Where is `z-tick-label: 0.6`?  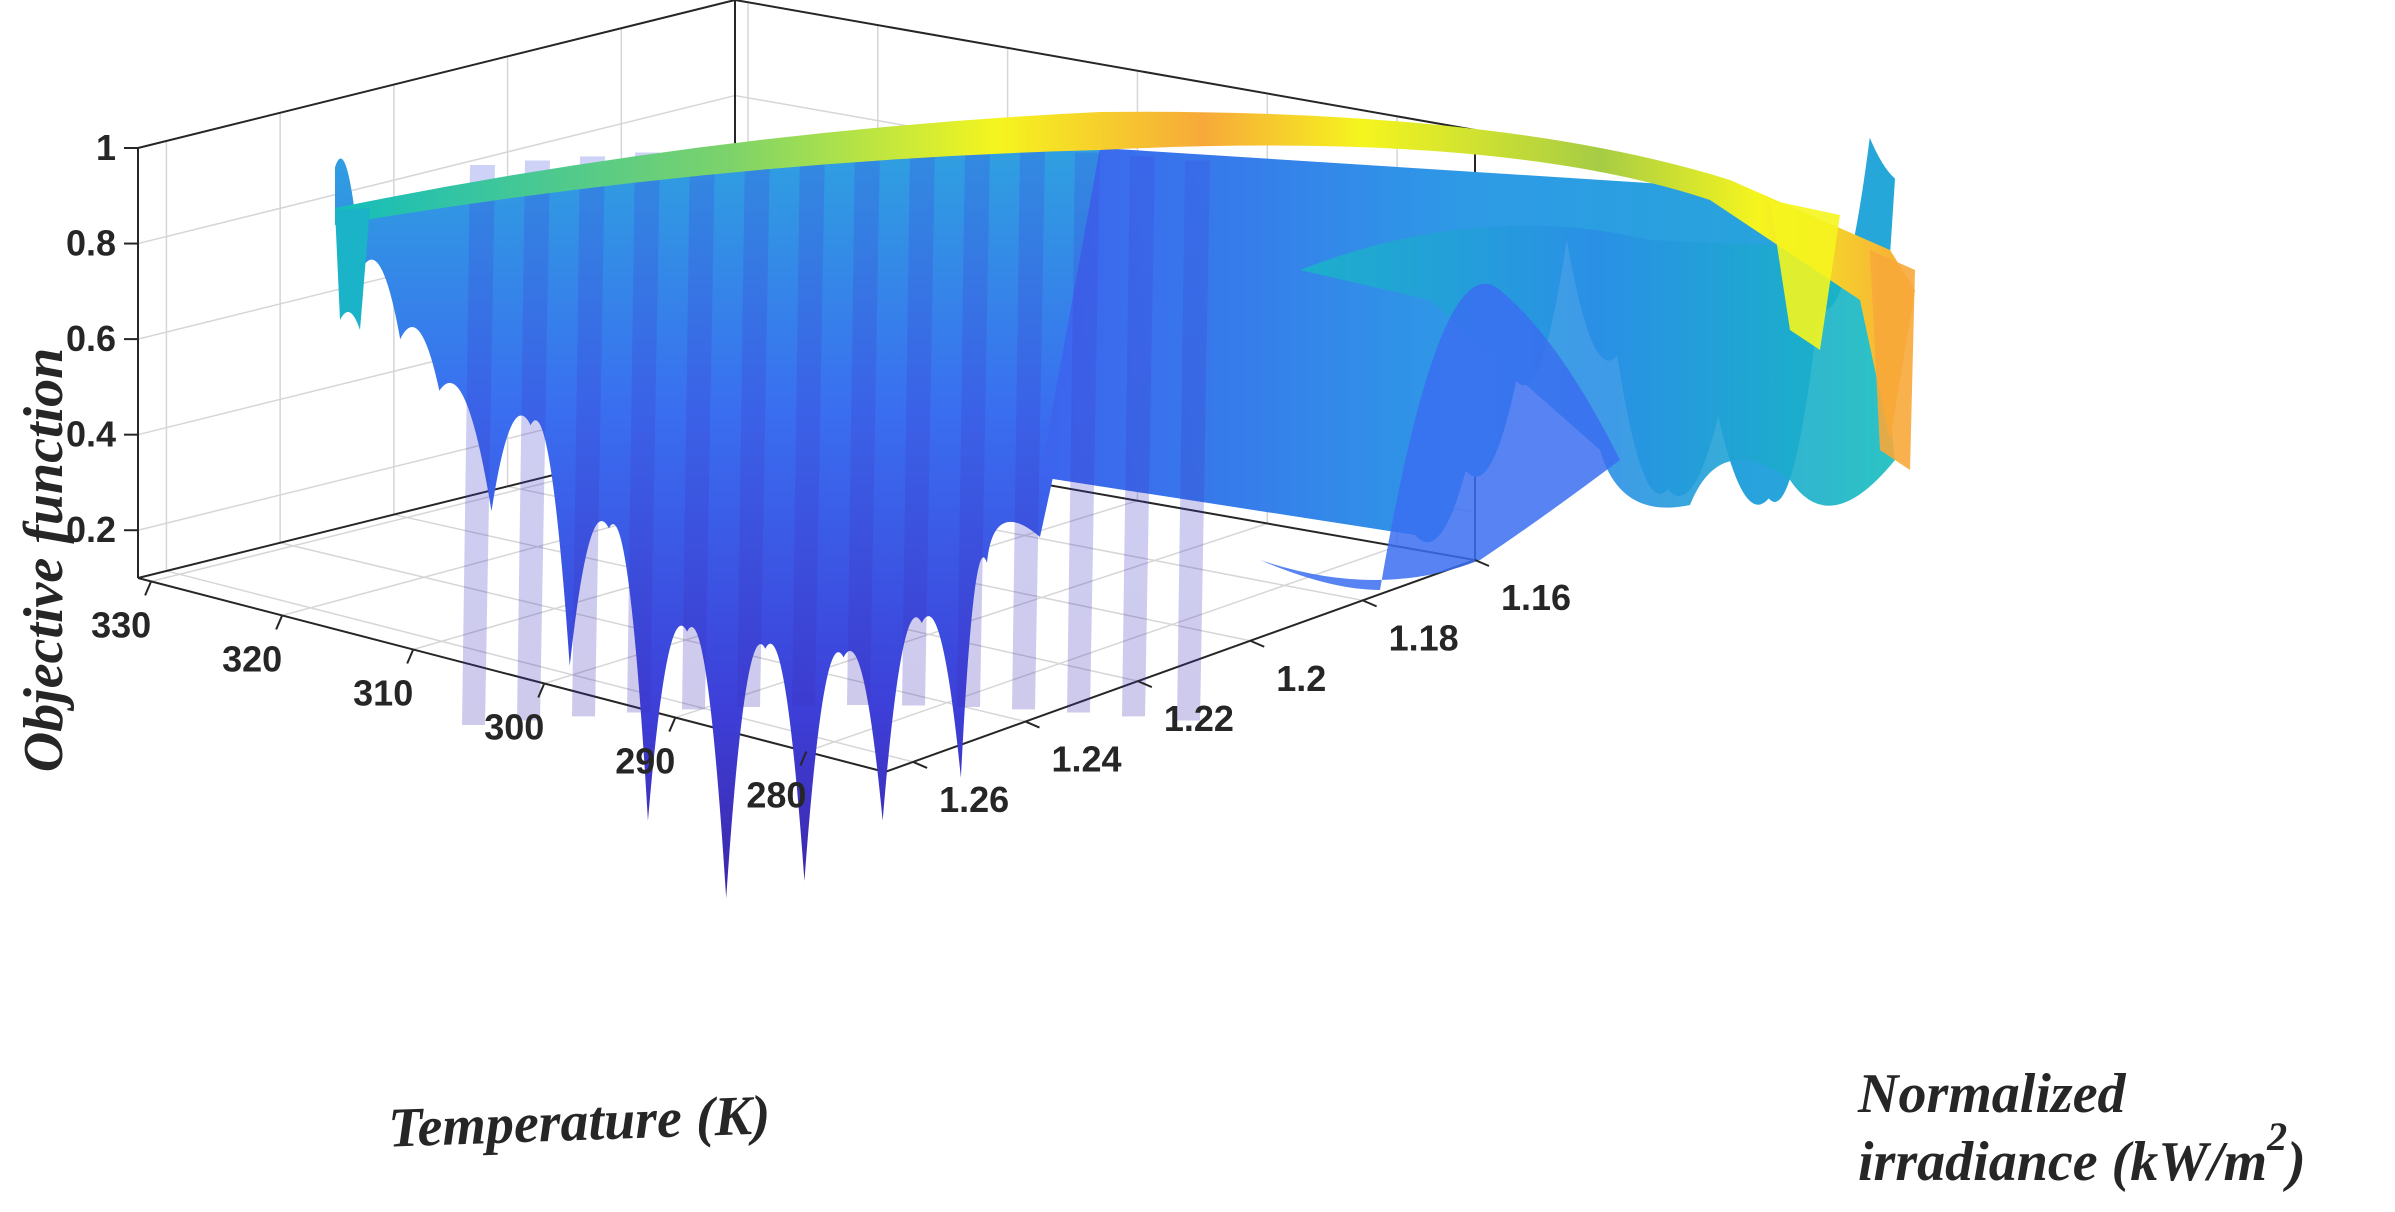 z-tick-label: 0.6 is located at coordinates (91, 338).